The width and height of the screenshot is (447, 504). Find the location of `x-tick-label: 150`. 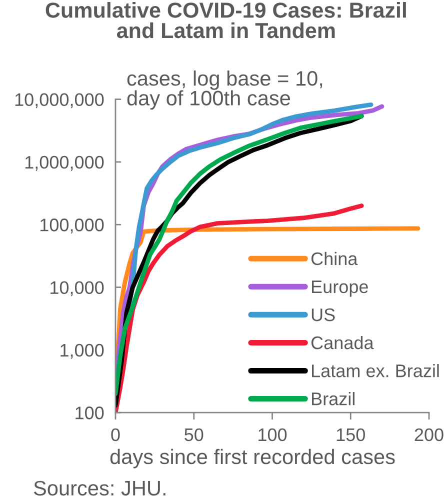

x-tick-label: 150 is located at coordinates (350, 435).